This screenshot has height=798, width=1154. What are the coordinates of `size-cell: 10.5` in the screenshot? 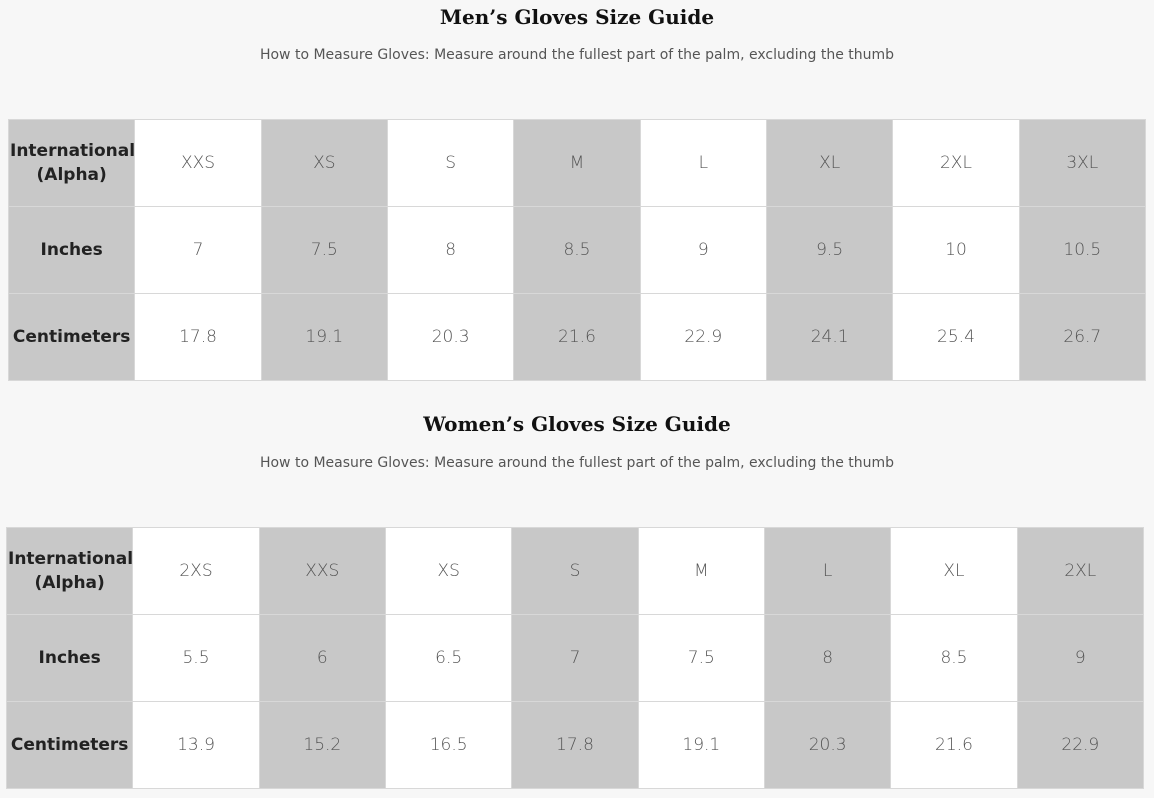 It's located at (1082, 250).